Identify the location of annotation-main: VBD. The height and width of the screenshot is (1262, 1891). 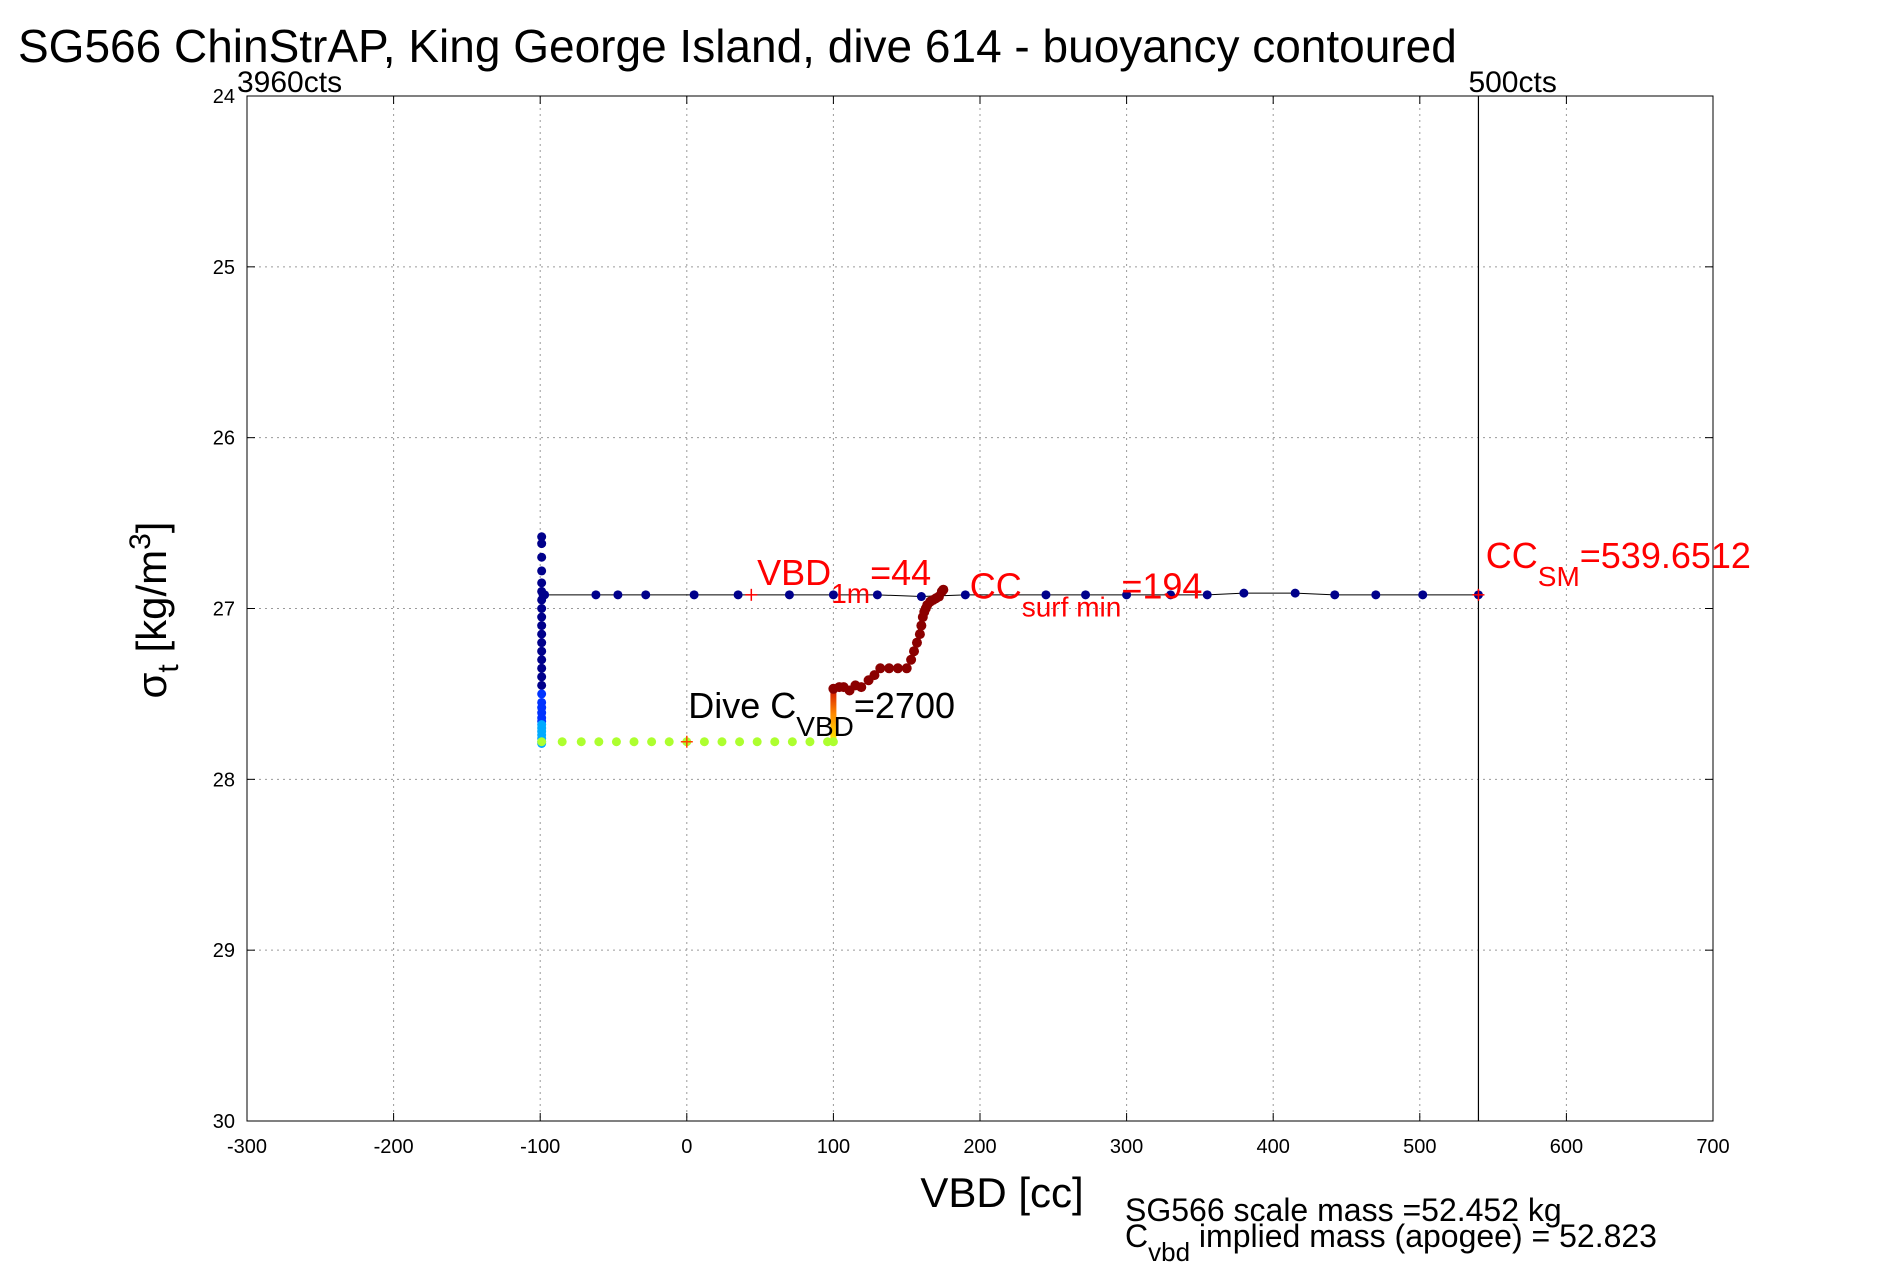
(794, 572).